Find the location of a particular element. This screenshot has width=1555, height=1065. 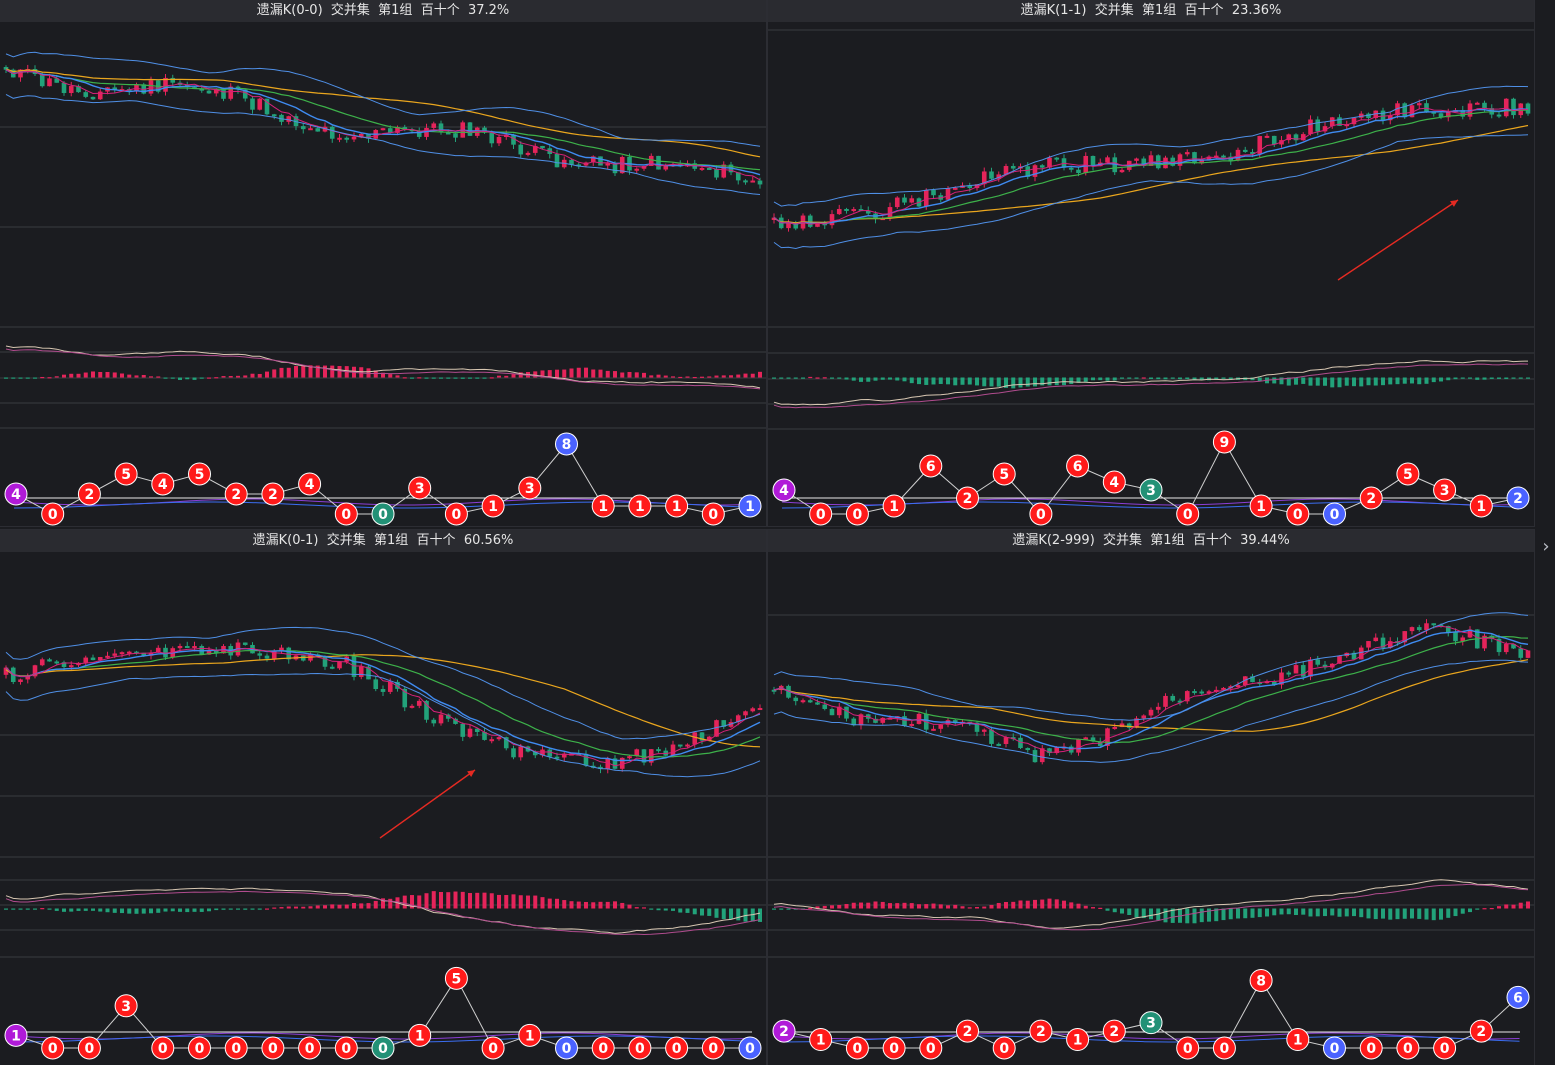

macd-dea-line is located at coordinates (1151, 386).